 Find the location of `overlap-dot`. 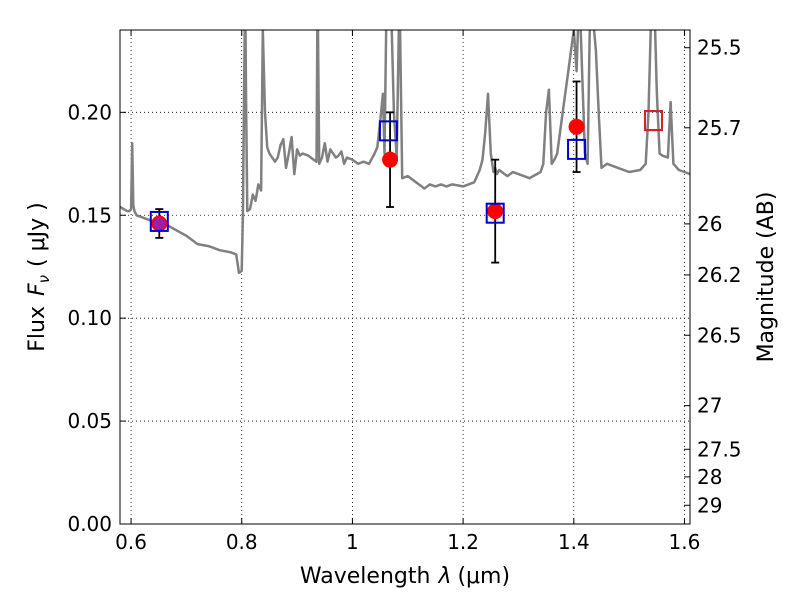

overlap-dot is located at coordinates (159, 223).